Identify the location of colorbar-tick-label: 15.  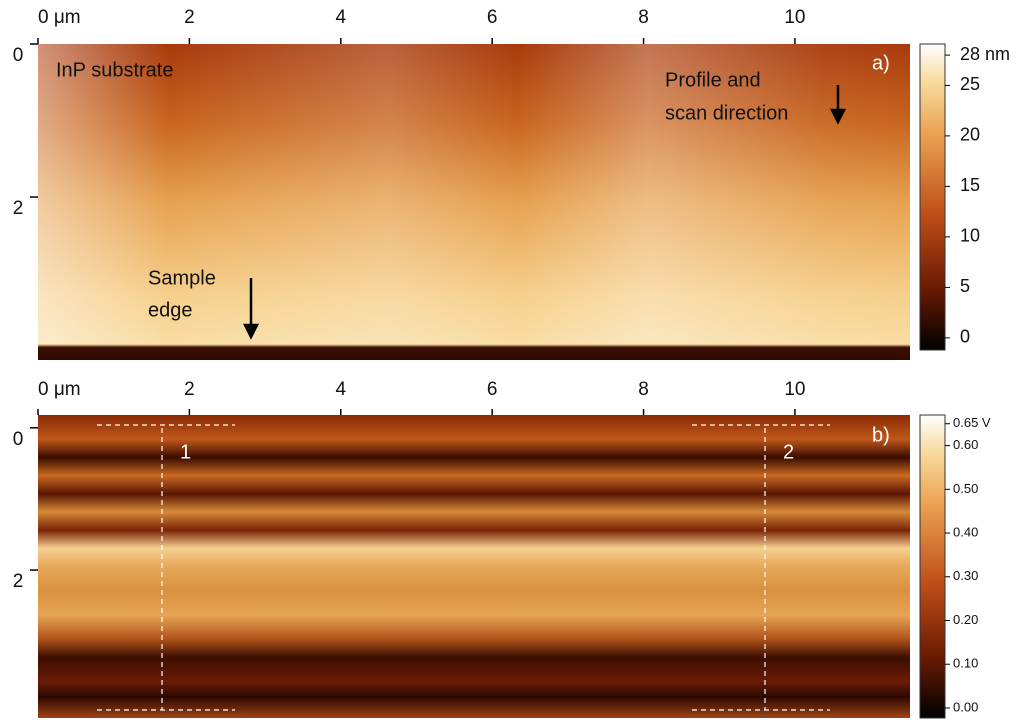
(970, 185).